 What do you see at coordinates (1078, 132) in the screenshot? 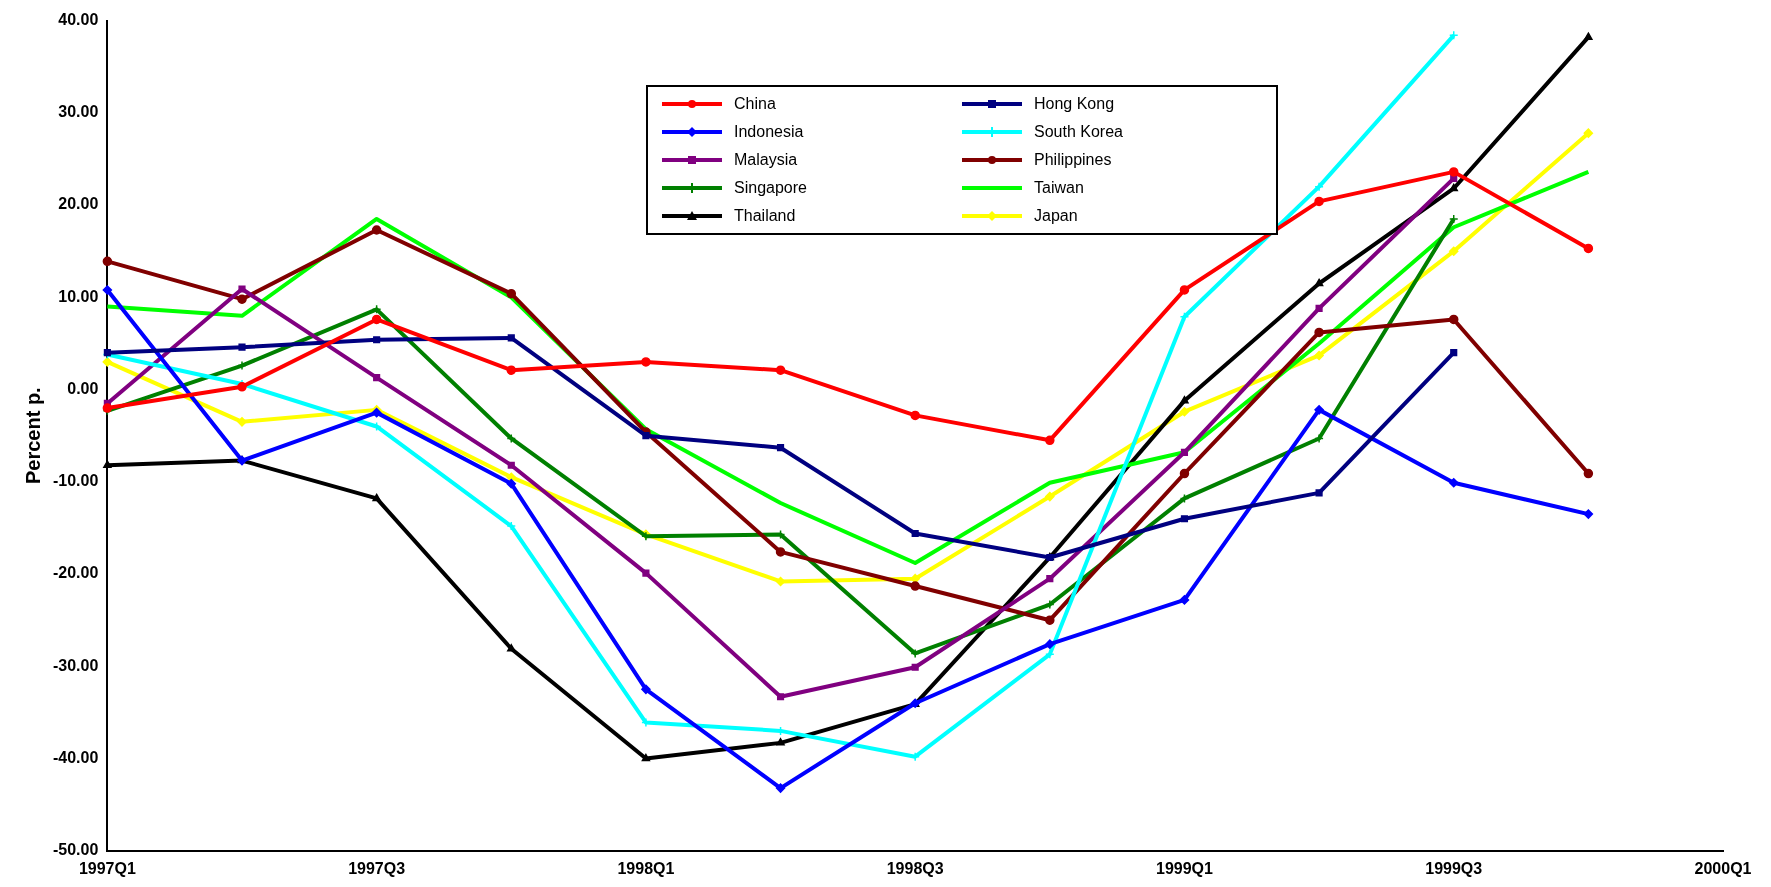
I see `legend-label: South Korea` at bounding box center [1078, 132].